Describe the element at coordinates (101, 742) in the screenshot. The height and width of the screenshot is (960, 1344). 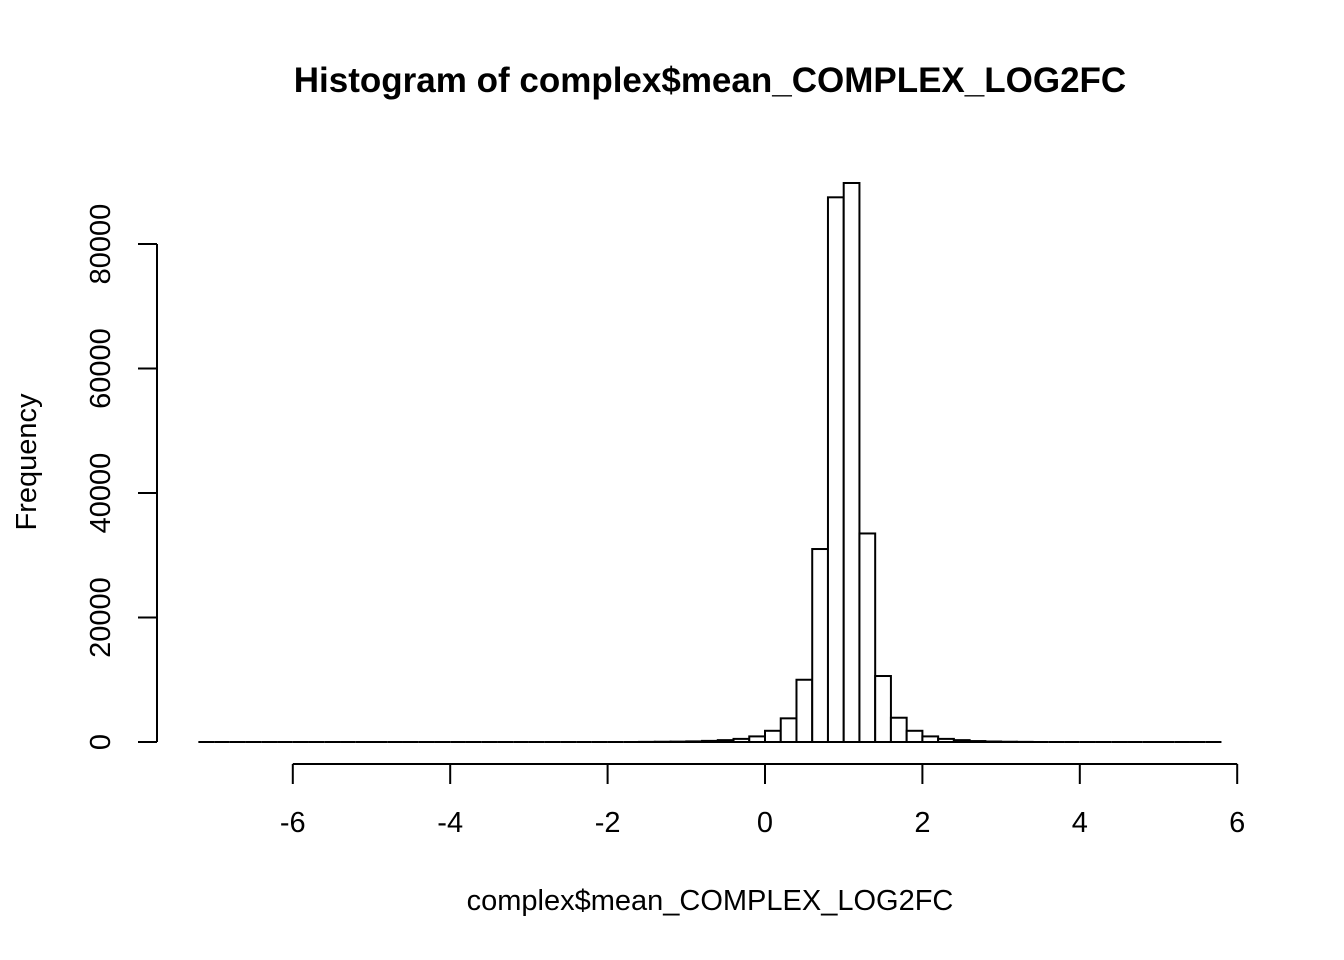
I see `y-tick-label: 0` at that location.